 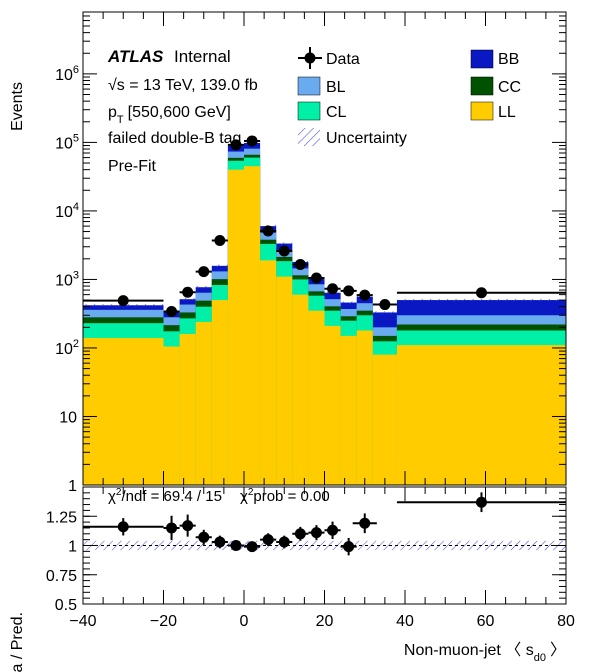 What do you see at coordinates (482, 86) in the screenshot?
I see `legend-cc-swatch` at bounding box center [482, 86].